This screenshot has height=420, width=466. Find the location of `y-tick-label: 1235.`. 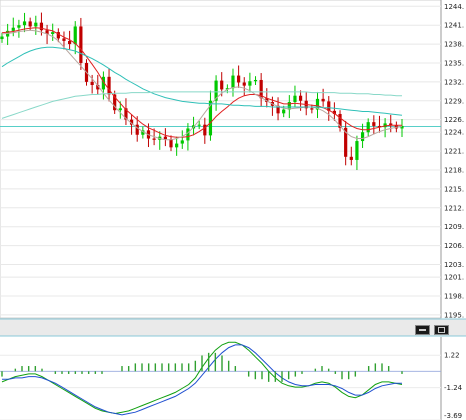

y-tick-label: 1235. is located at coordinates (454, 63).